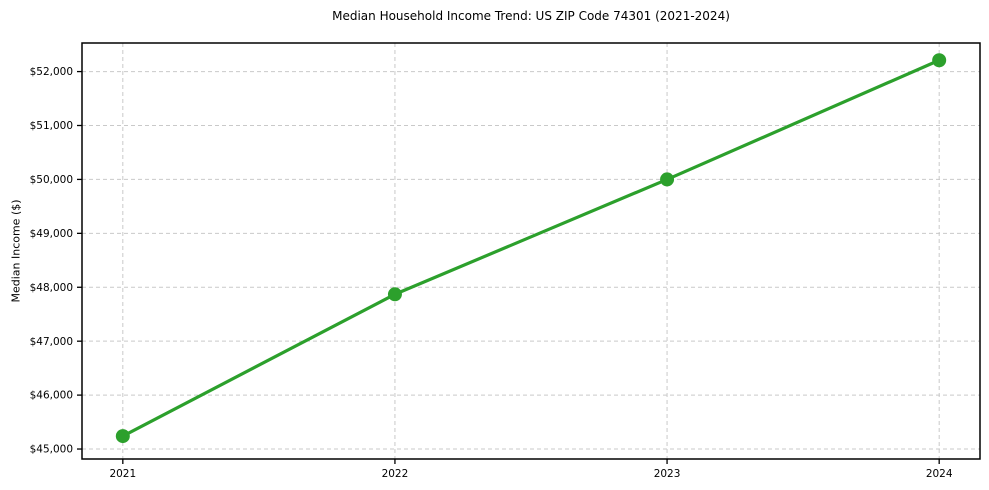 The width and height of the screenshot is (989, 490). I want to click on y-tick-label: $50,000, so click(51, 180).